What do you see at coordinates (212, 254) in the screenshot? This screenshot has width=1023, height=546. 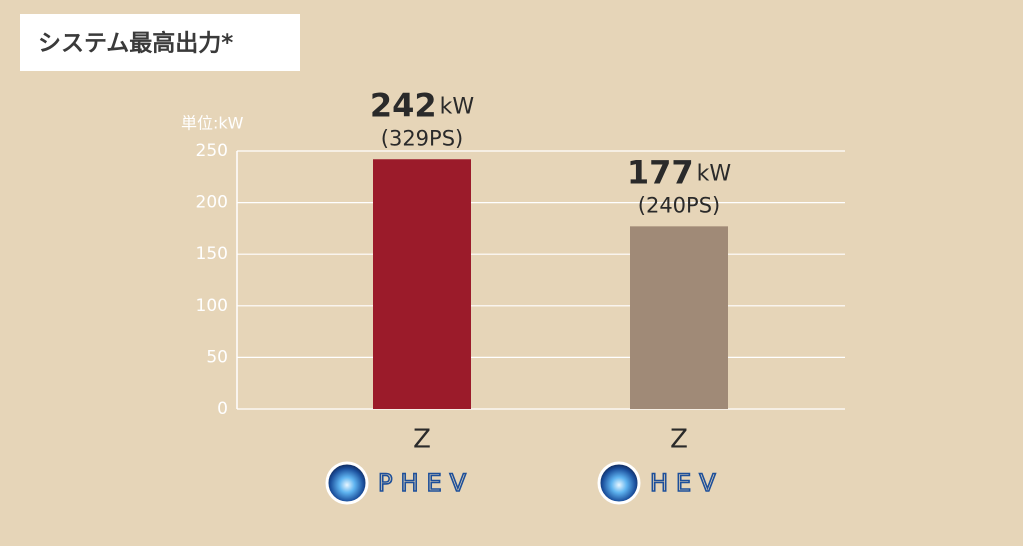 I see `y-tick-label: 150` at bounding box center [212, 254].